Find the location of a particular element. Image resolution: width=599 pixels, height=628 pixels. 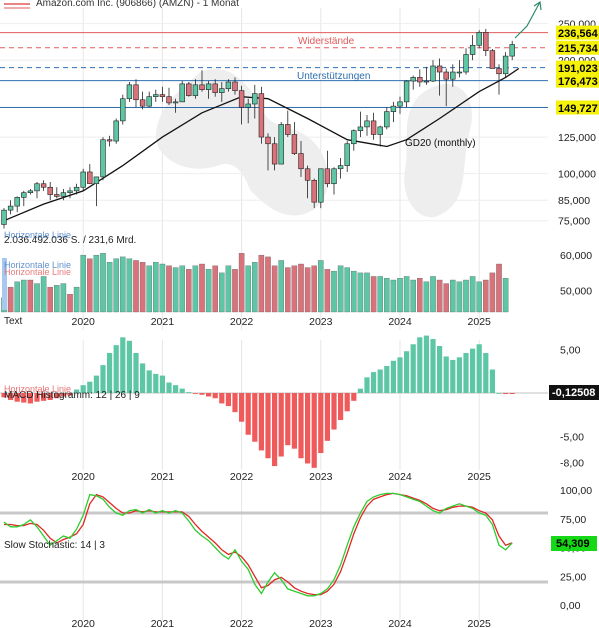

resistance-label: Widerstände is located at coordinates (326, 41).